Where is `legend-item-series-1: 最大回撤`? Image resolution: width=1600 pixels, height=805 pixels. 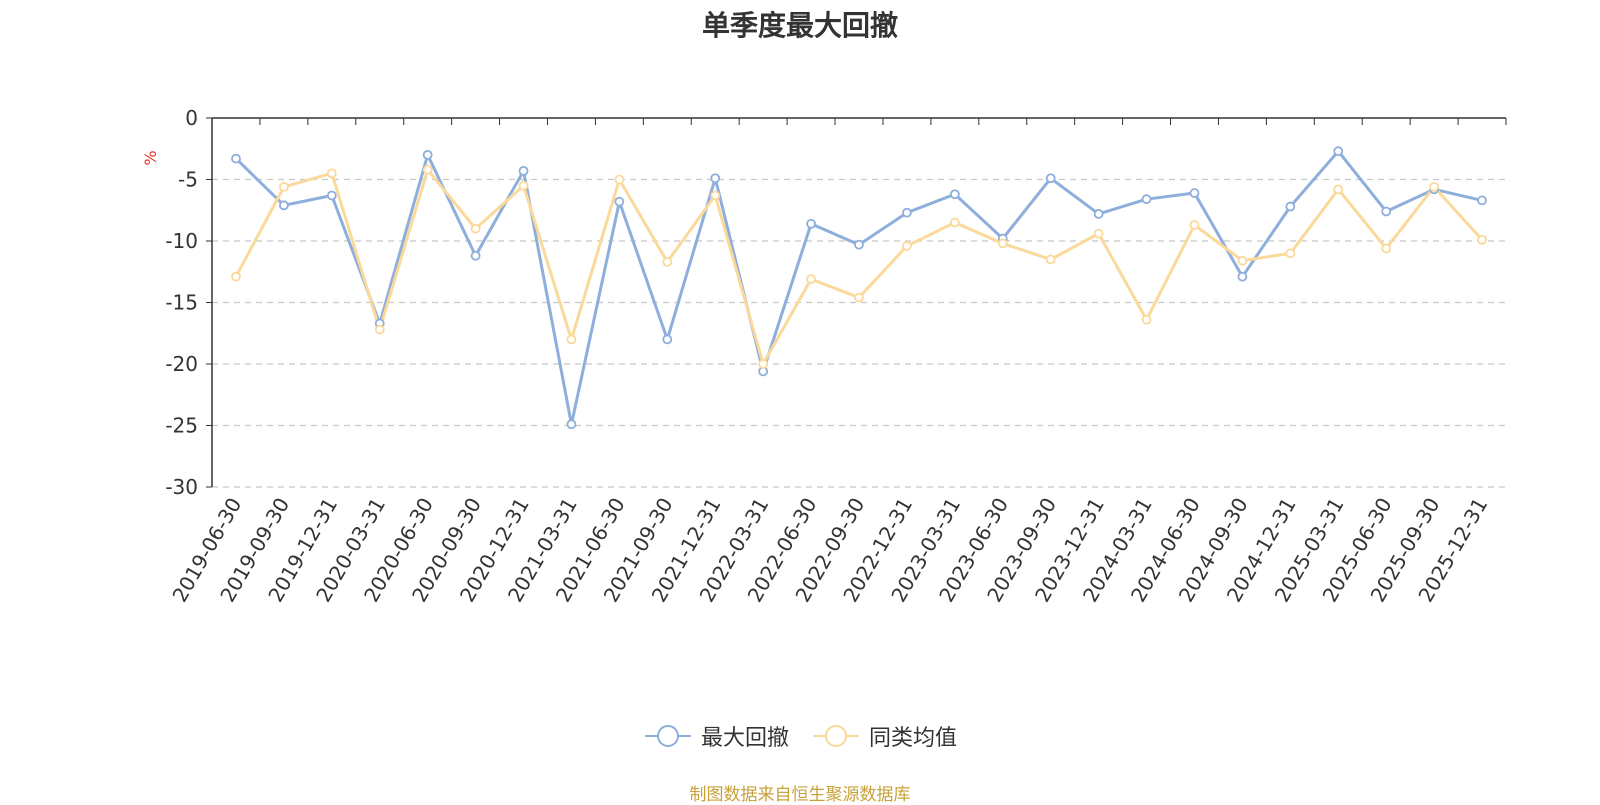
legend-item-series-1: 最大回撤 is located at coordinates (716, 736).